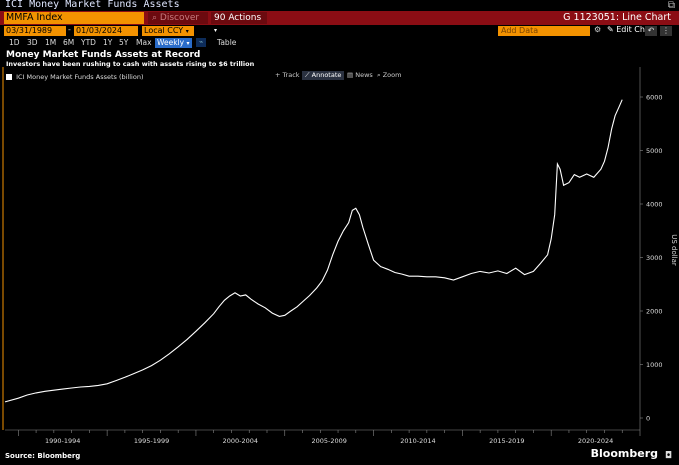 The width and height of the screenshot is (679, 465). What do you see at coordinates (35, 31) in the screenshot?
I see `start-date-input: 03/31/1989` at bounding box center [35, 31].